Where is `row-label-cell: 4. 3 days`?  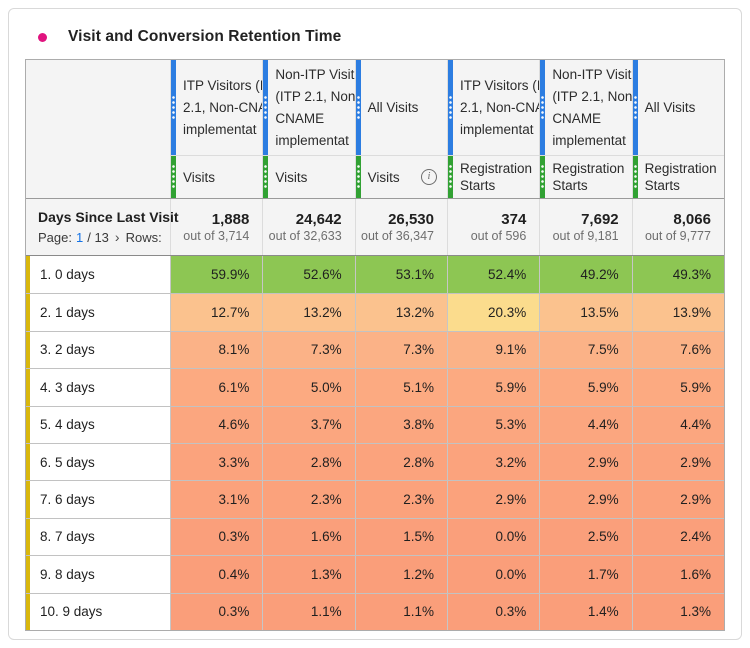 row-label-cell: 4. 3 days is located at coordinates (98, 387).